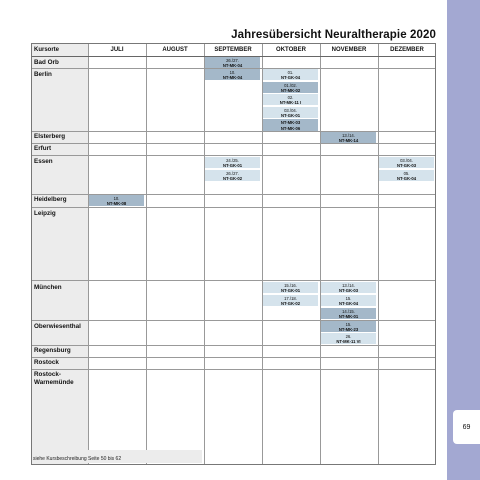 The image size is (480, 480). Describe the element at coordinates (466, 427) in the screenshot. I see `page-number: 69` at that location.